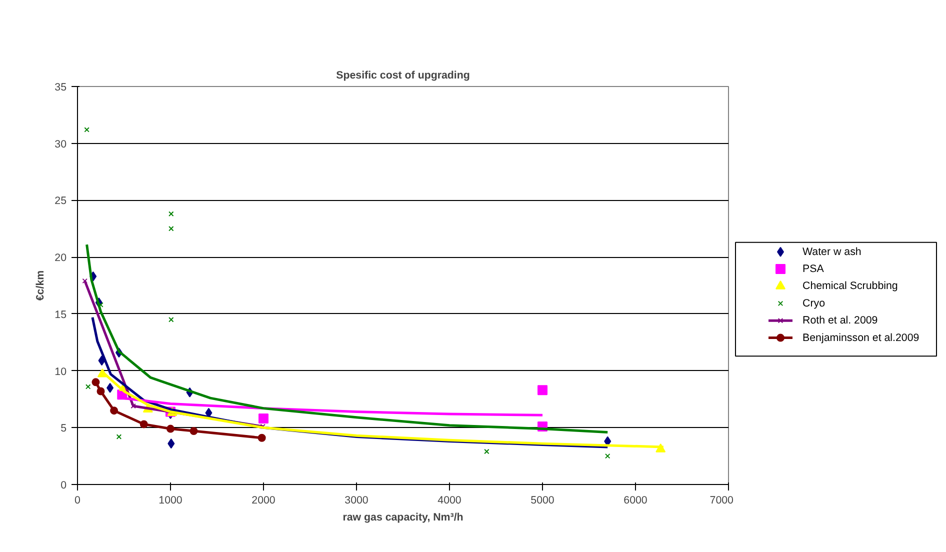 The height and width of the screenshot is (552, 946). What do you see at coordinates (60, 258) in the screenshot?
I see `y-tick-label: 20` at bounding box center [60, 258].